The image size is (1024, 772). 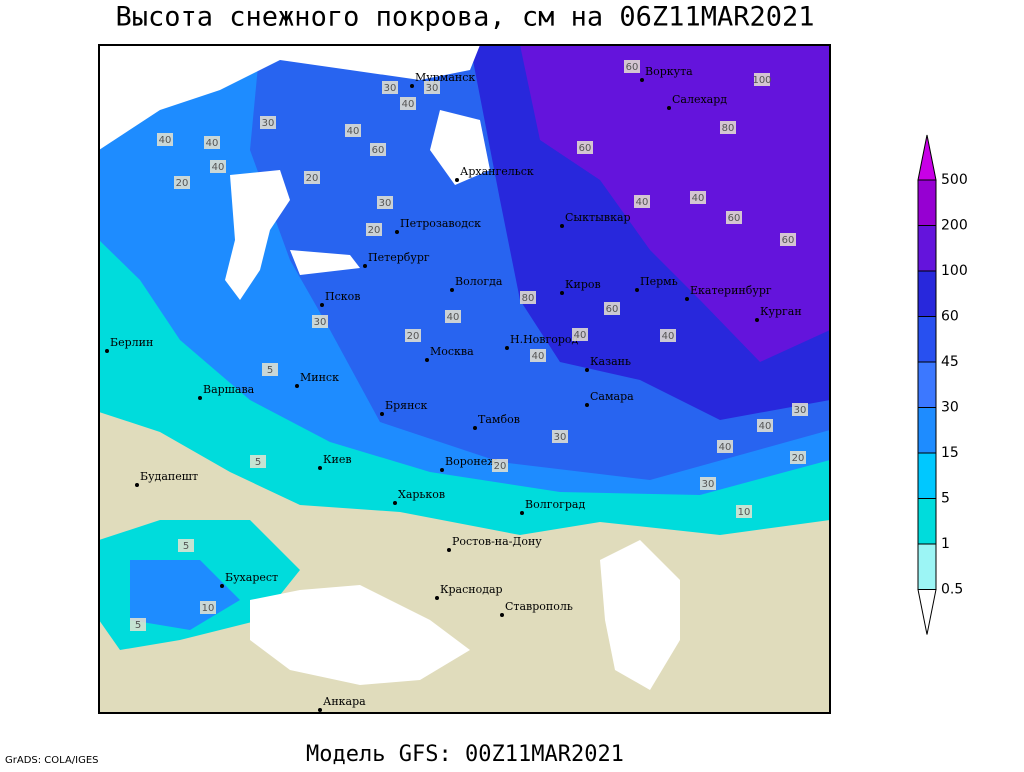 I want to click on city-label: Будапешт, so click(x=169, y=476).